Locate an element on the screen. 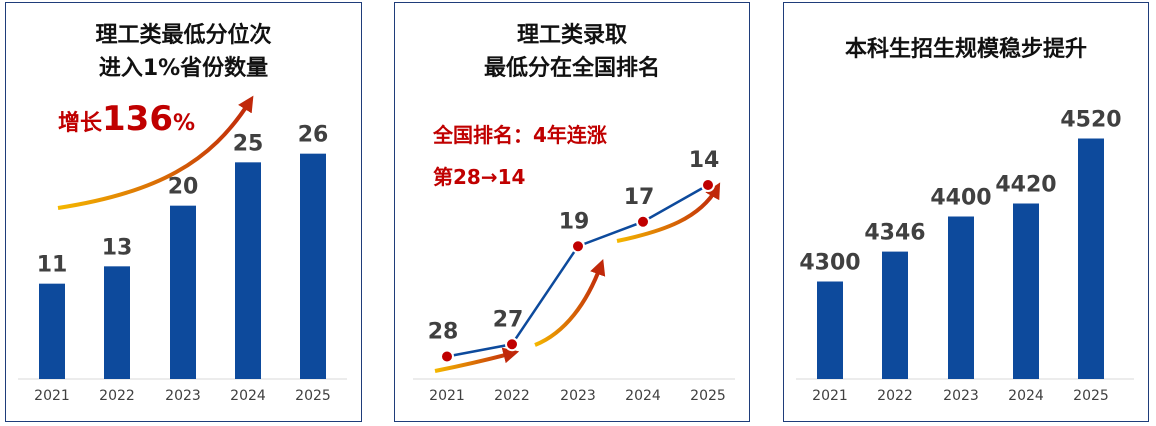  data-label: 19 is located at coordinates (574, 221).